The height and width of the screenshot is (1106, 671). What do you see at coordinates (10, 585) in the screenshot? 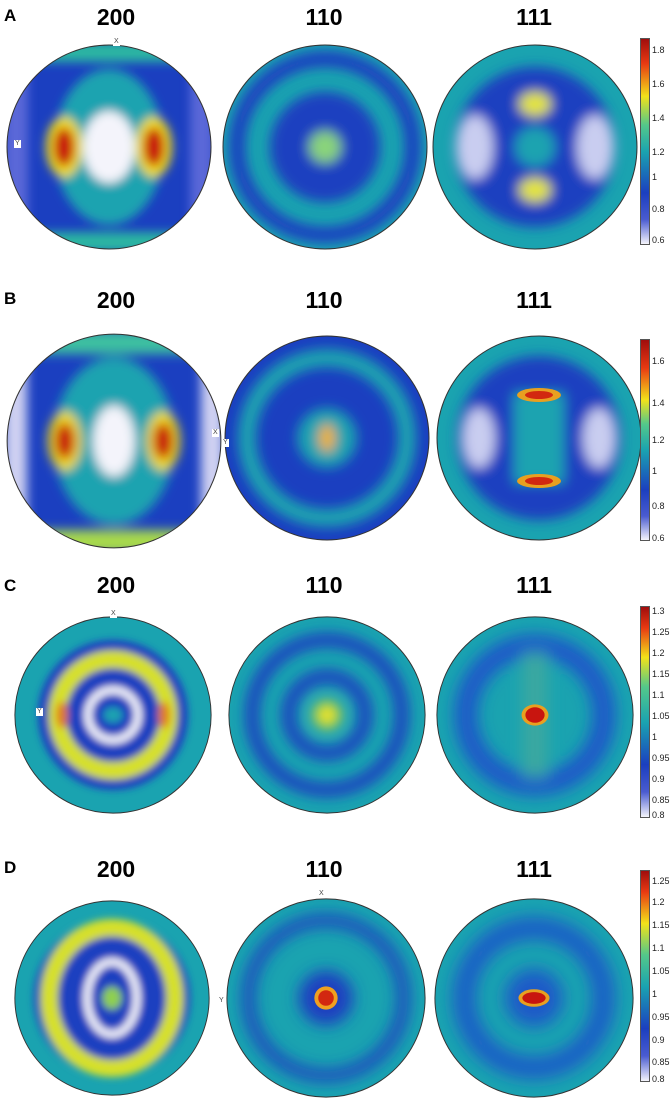
I see `panel-letter: C` at bounding box center [10, 585].